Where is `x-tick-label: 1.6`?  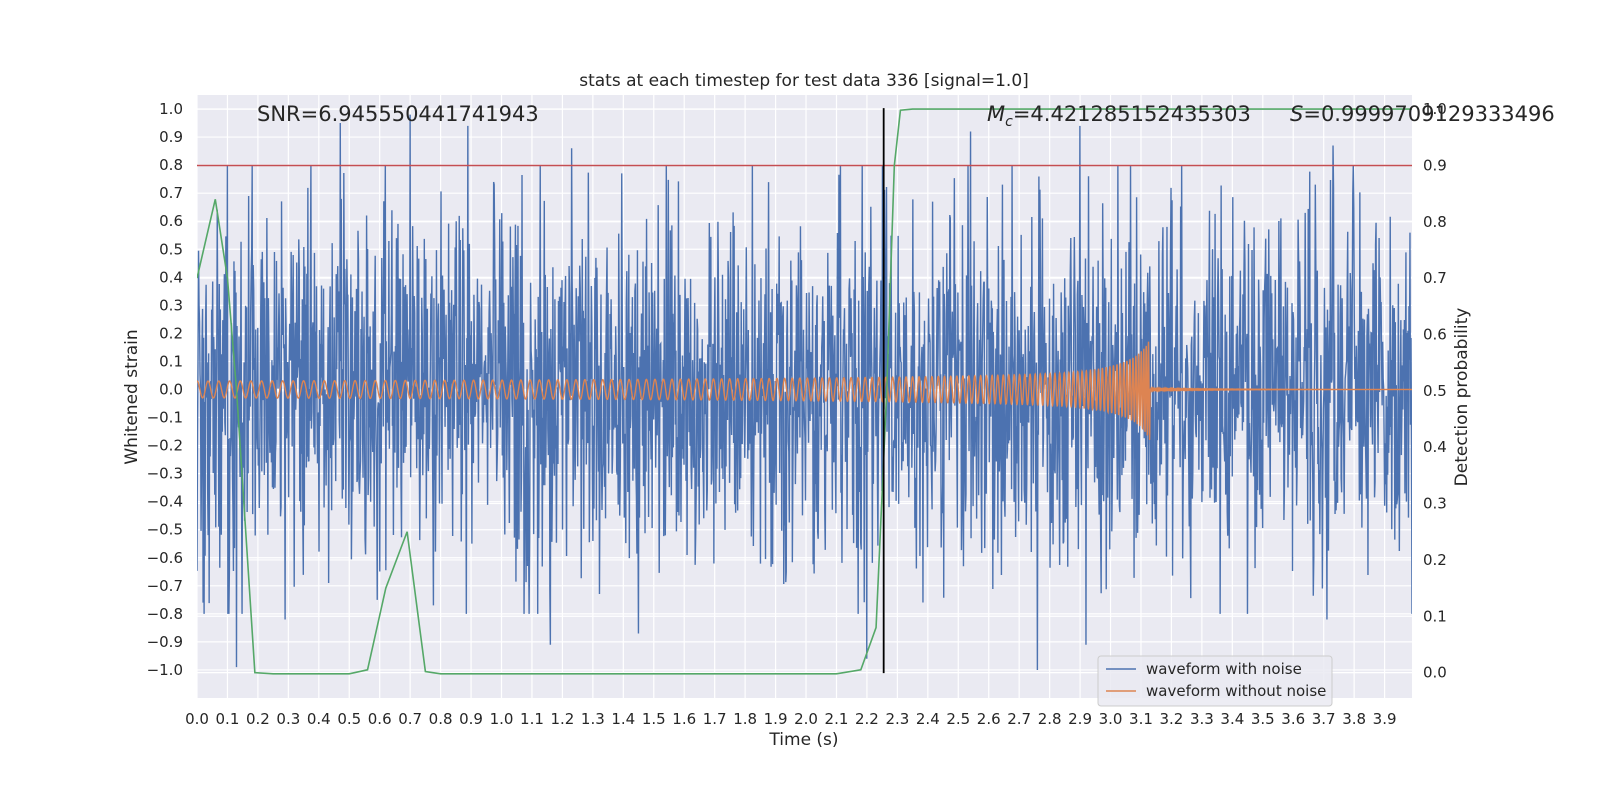
x-tick-label: 1.6 is located at coordinates (684, 719).